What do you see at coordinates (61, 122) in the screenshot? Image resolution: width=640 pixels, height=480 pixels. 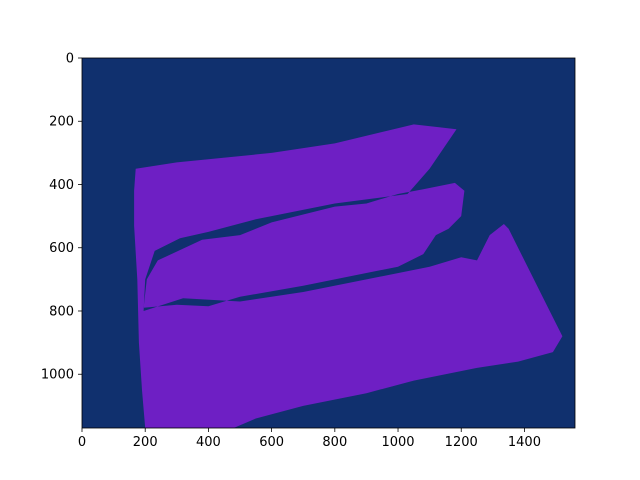 I see `y-tick-label: 200` at bounding box center [61, 122].